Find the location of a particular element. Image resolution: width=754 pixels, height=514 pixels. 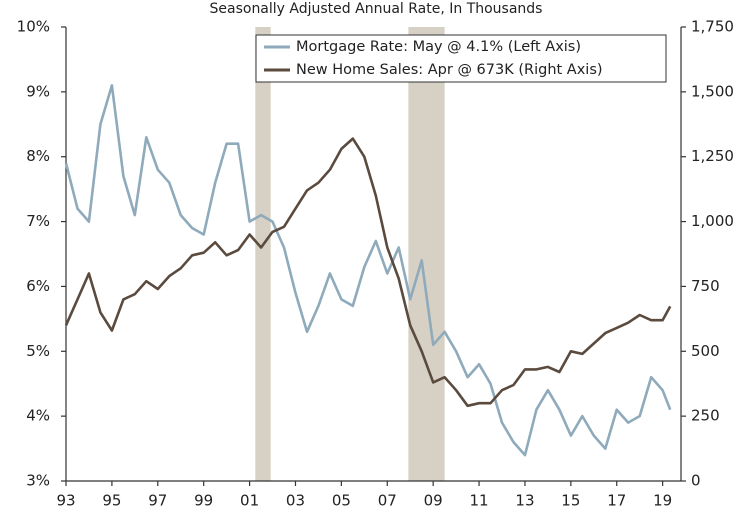

y-tick-label: 5% is located at coordinates (38, 351).